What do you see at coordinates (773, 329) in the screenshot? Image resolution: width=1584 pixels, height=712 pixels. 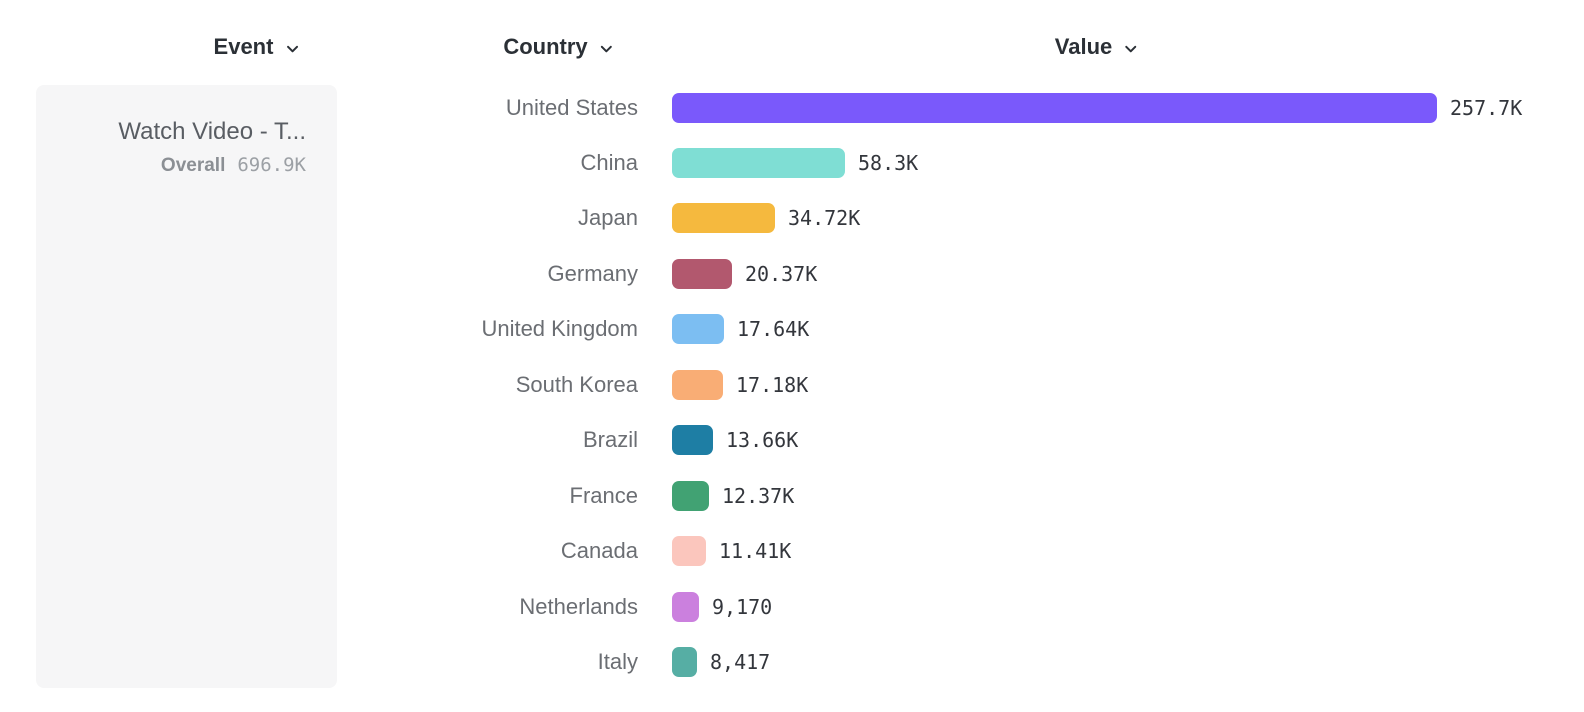 I see `value-label: 17.64K` at bounding box center [773, 329].